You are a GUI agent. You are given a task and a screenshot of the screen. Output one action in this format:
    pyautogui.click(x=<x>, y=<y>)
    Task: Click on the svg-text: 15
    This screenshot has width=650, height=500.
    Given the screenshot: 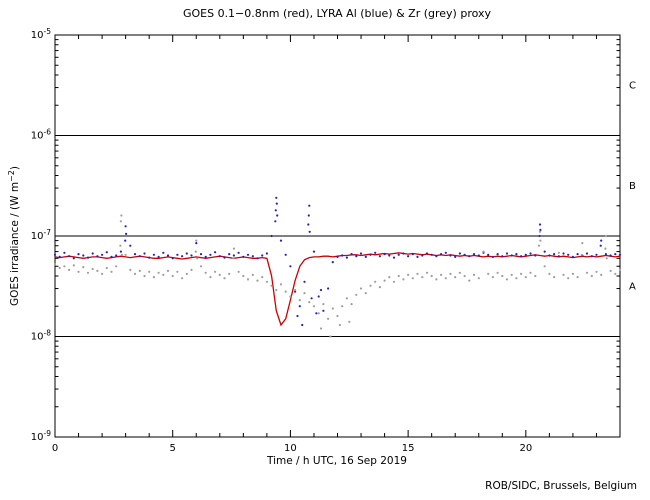 What is the action you would take?
    pyautogui.click(x=408, y=448)
    